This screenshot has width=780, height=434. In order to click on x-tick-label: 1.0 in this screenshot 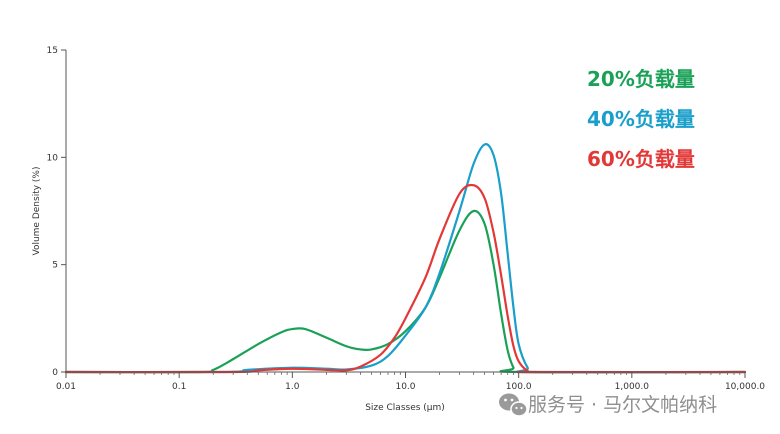, I will do `click(292, 387)`.